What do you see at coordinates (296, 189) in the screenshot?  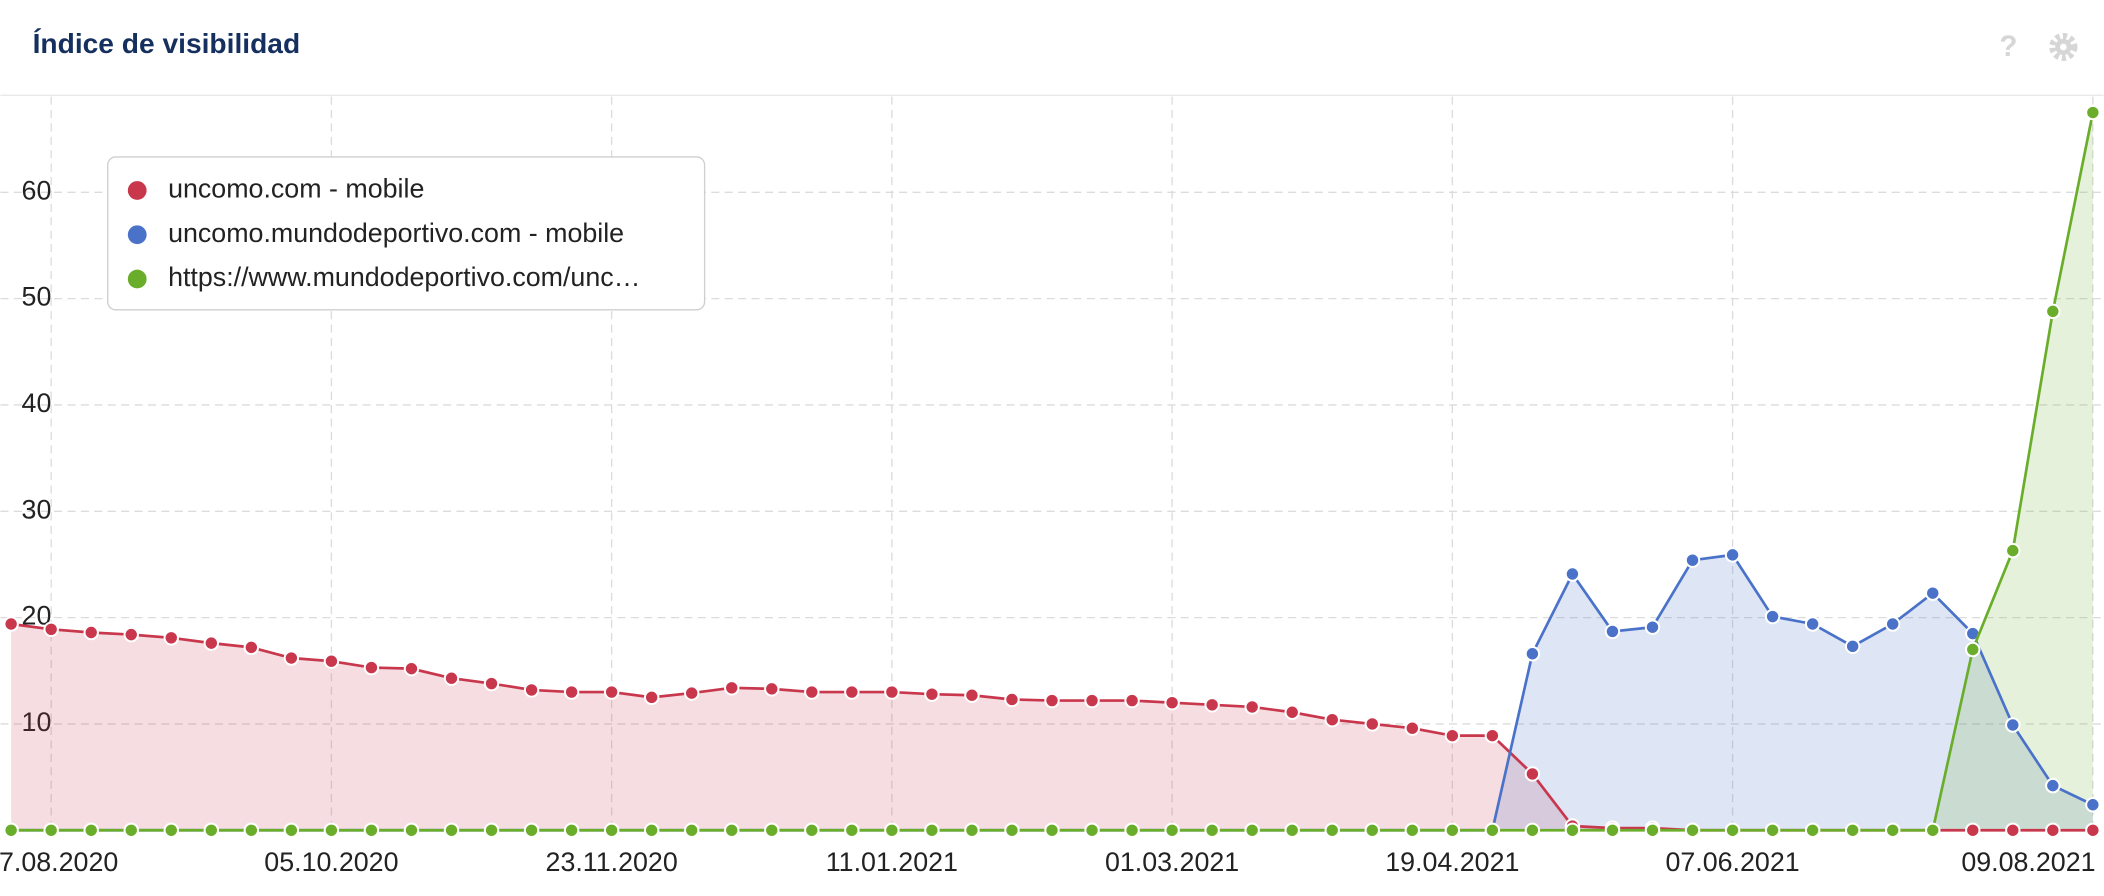 I see `legend-label: uncomo.com - mobile` at bounding box center [296, 189].